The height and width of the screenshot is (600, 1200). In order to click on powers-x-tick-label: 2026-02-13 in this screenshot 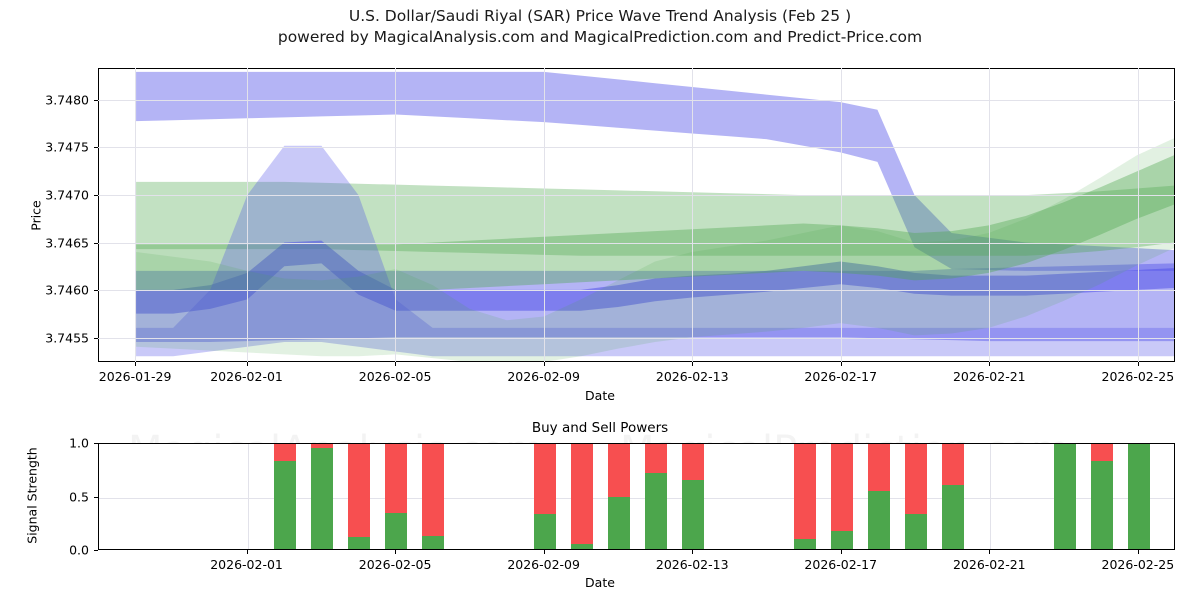, I will do `click(692, 564)`.